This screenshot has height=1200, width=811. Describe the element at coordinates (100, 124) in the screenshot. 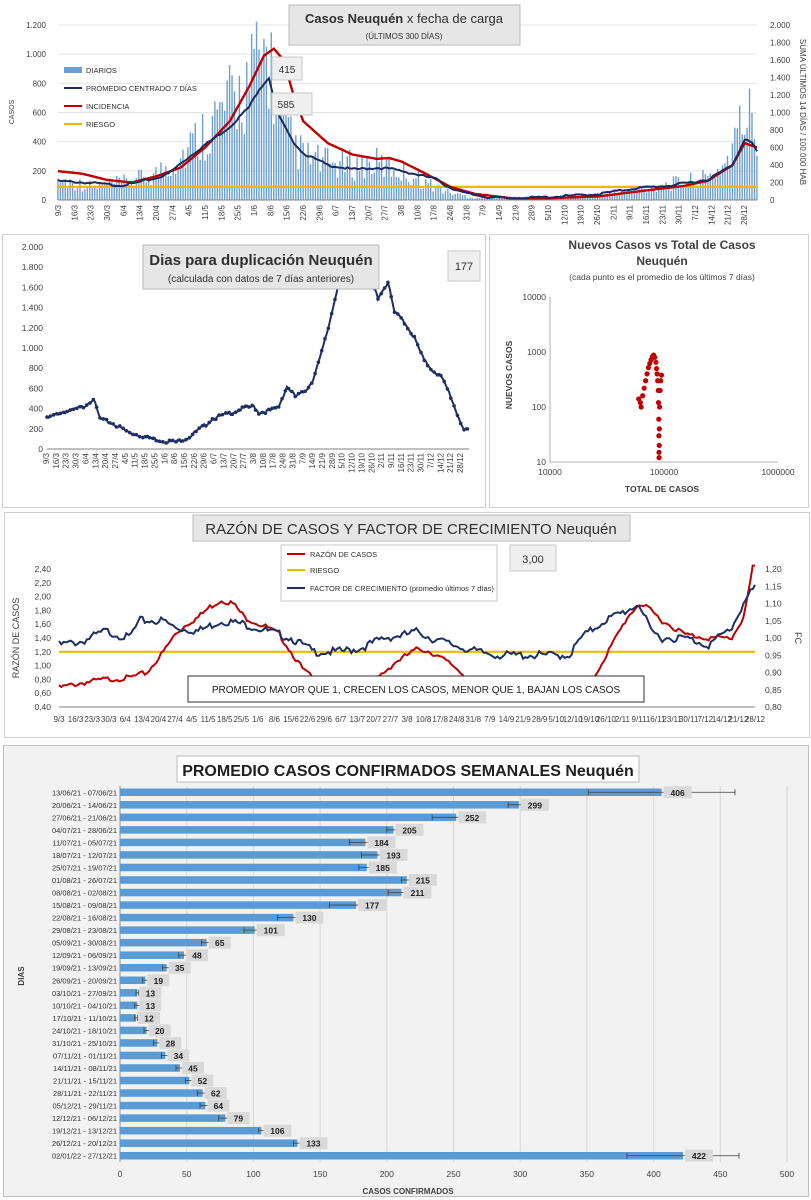

I see `casos-legend-label: RIESGO` at that location.